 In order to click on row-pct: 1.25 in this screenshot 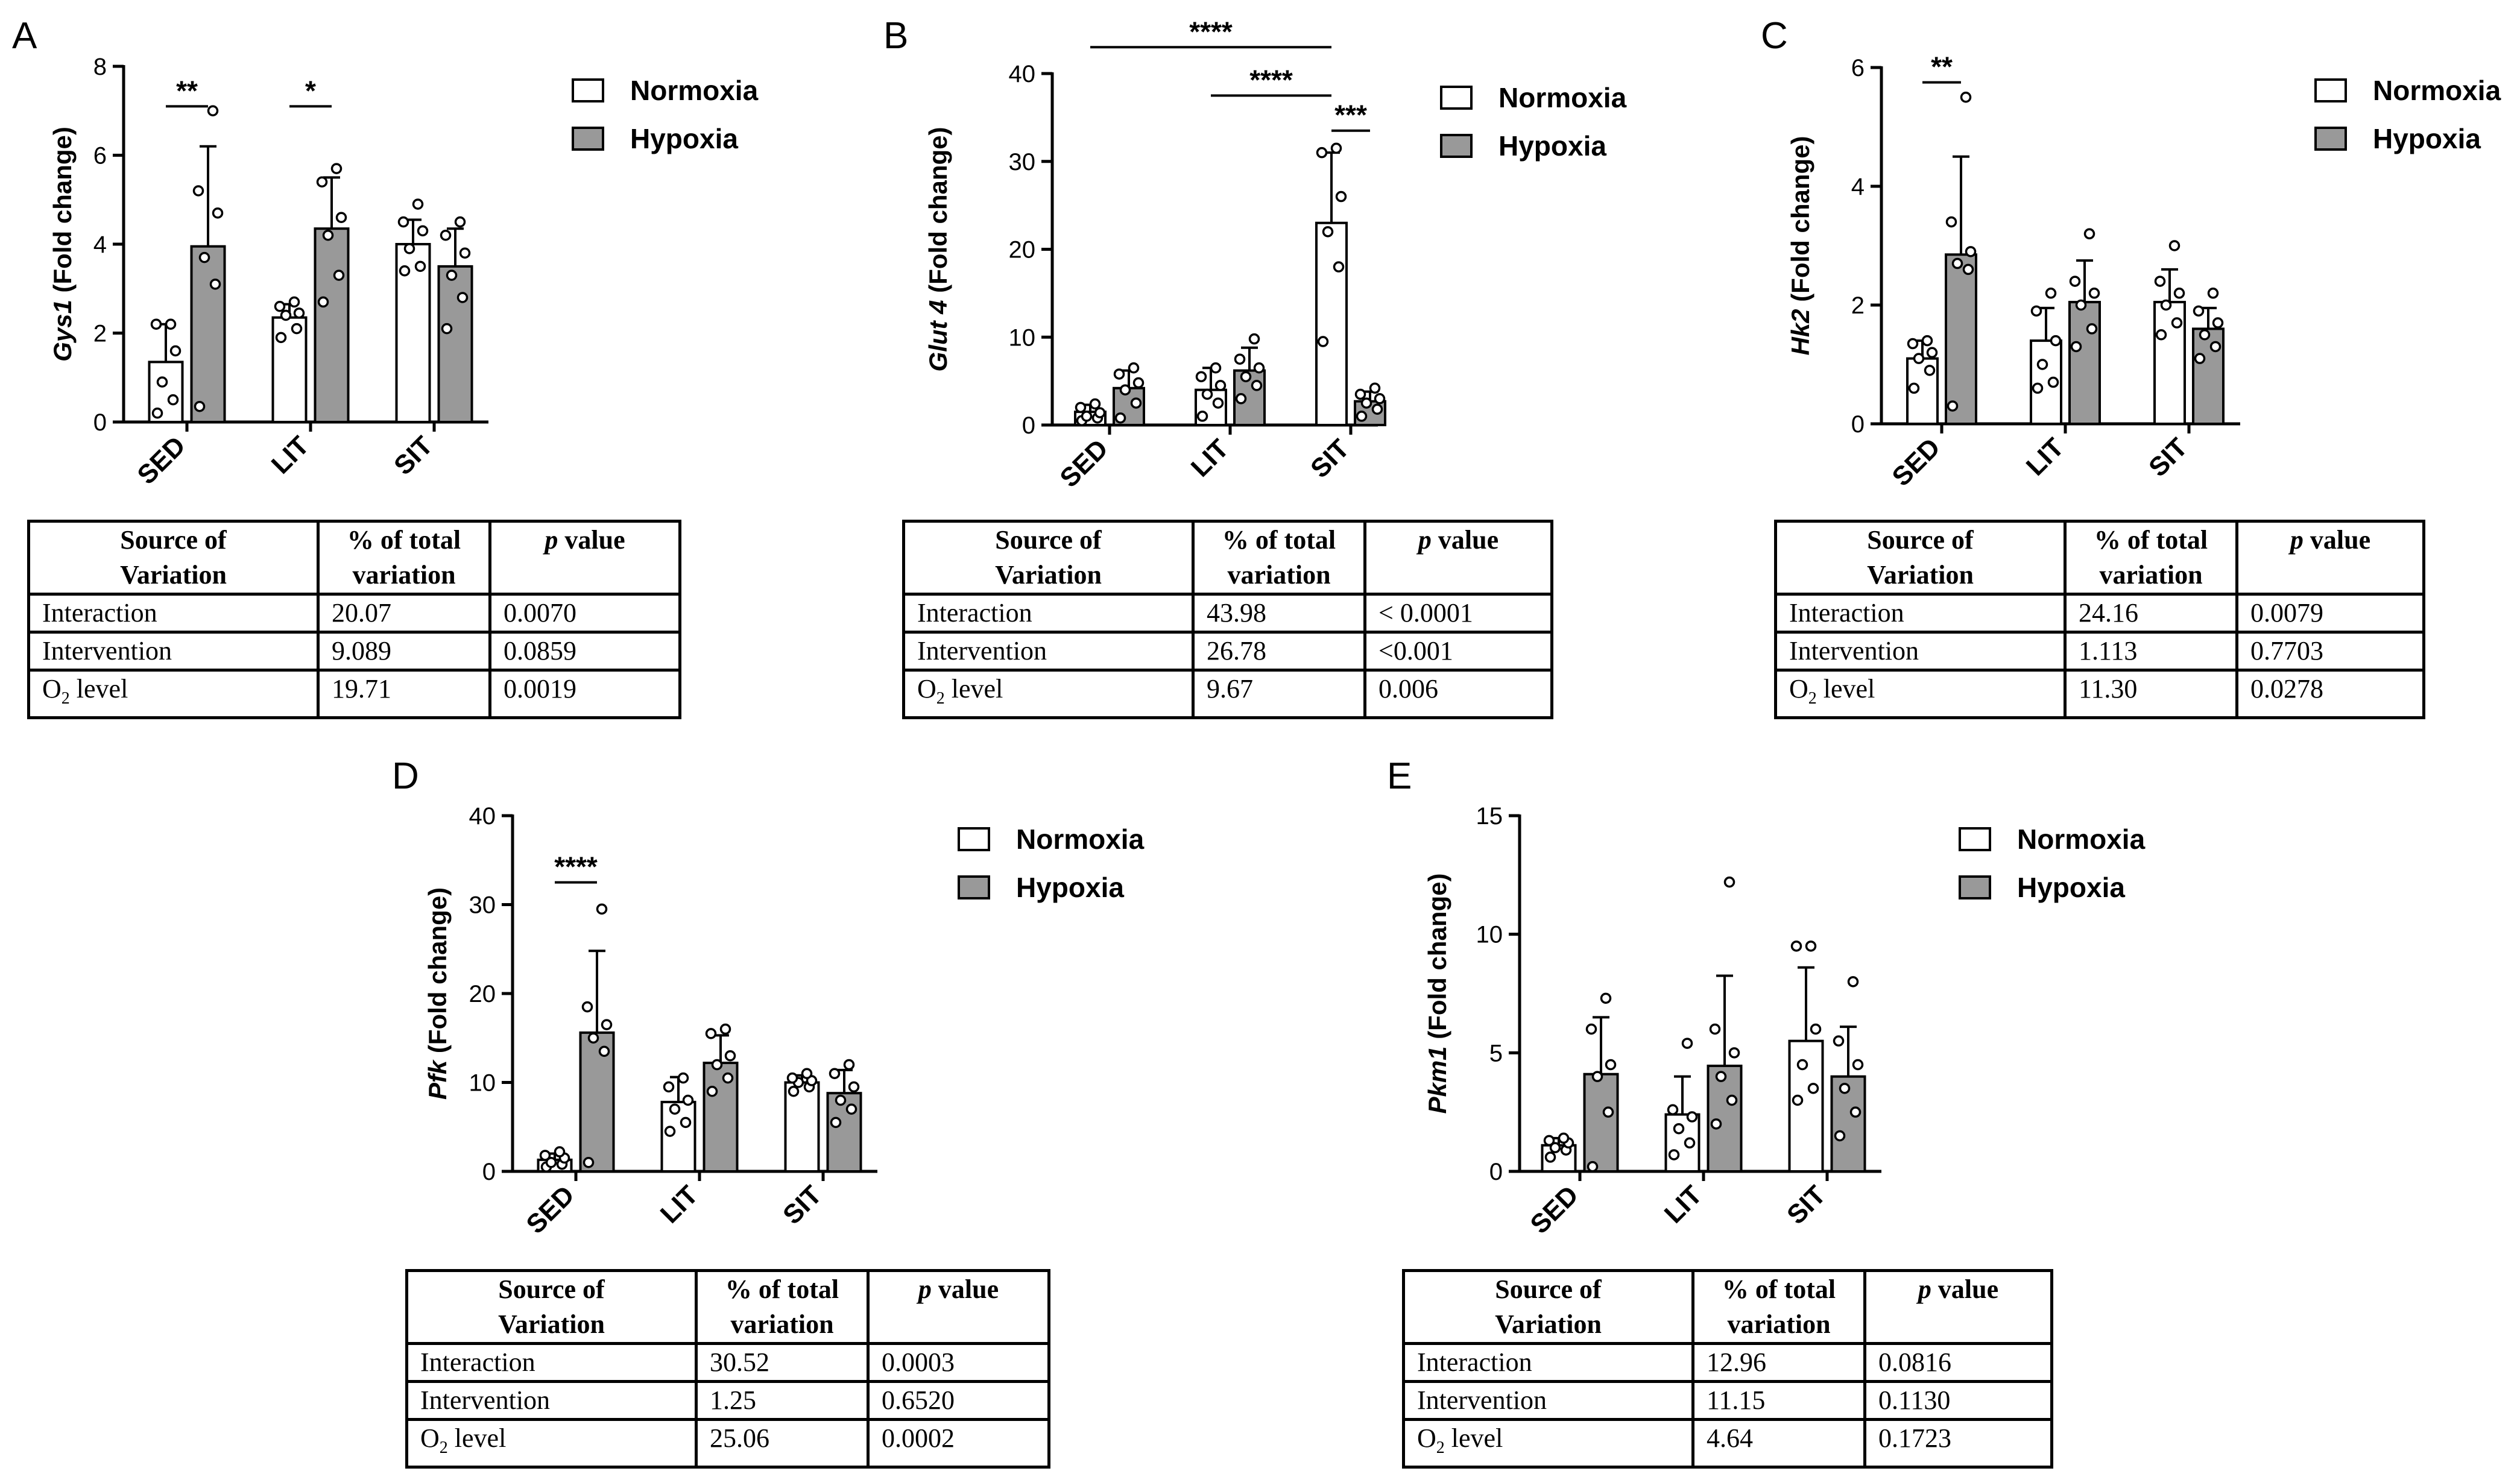, I will do `click(782, 1400)`.